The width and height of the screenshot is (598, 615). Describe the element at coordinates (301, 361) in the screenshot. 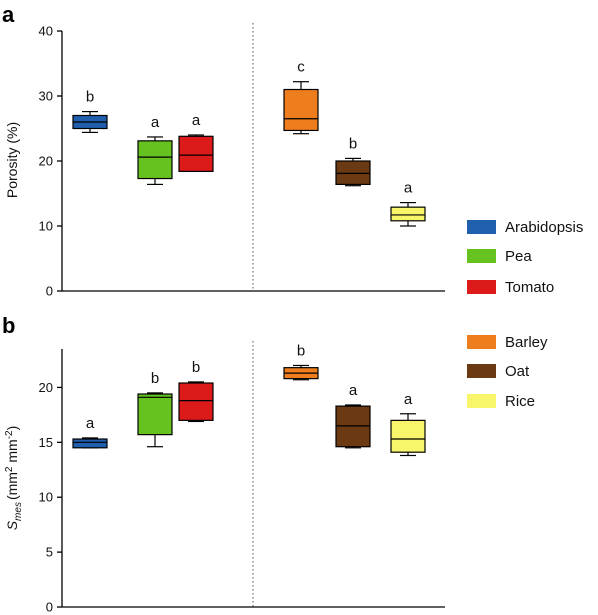

I see `box-barley: b` at that location.